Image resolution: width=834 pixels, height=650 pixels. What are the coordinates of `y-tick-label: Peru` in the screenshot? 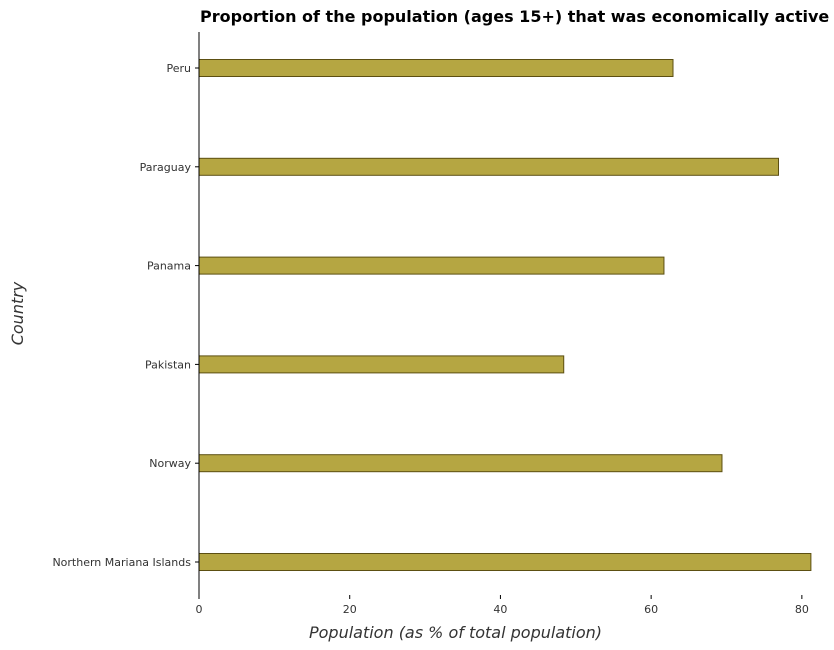 It's located at (178, 68).